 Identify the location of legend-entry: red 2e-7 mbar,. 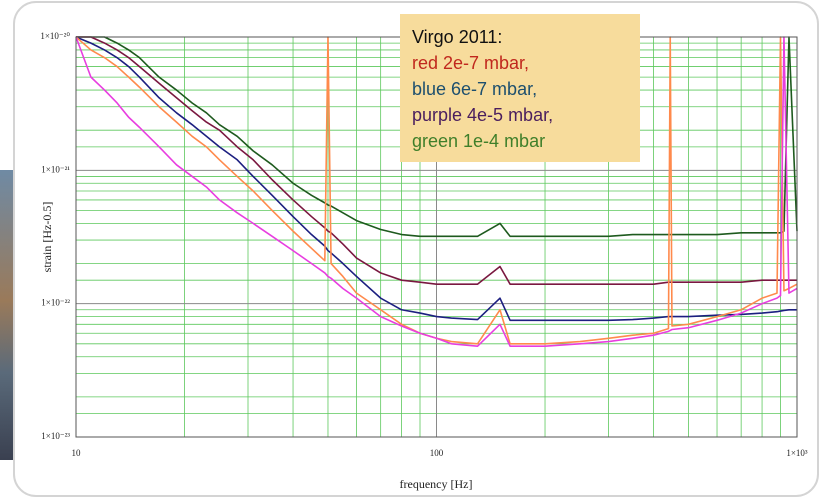
(470, 63).